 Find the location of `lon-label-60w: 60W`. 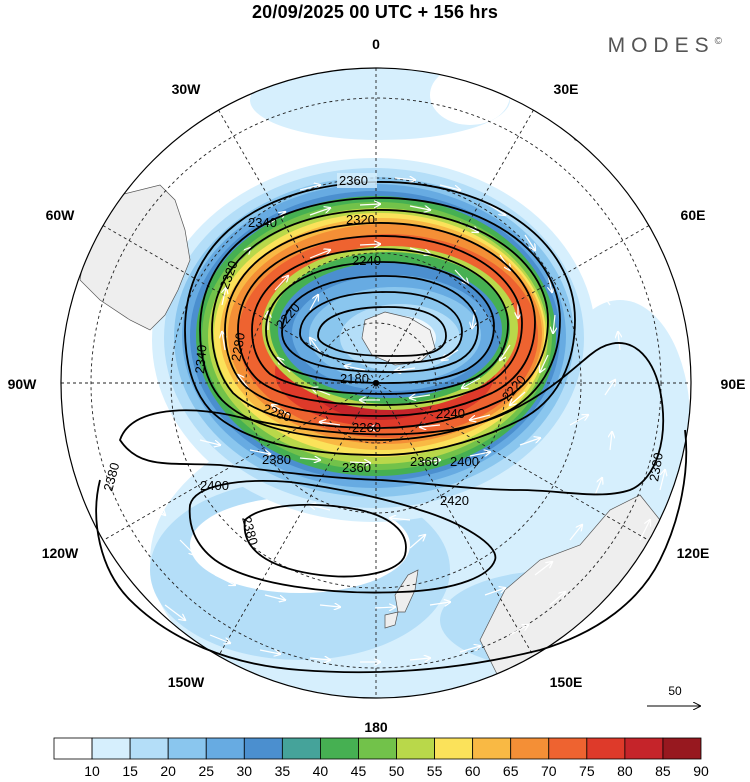

lon-label-60w: 60W is located at coordinates (61, 215).